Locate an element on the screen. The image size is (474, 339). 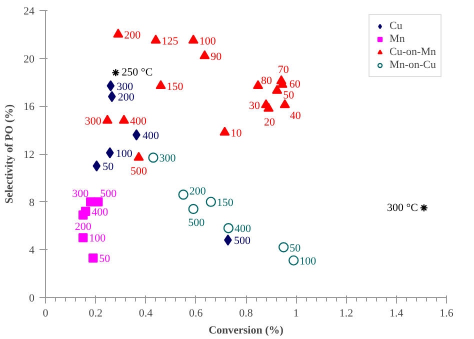
y-tick-label: 20 is located at coordinates (29, 59).